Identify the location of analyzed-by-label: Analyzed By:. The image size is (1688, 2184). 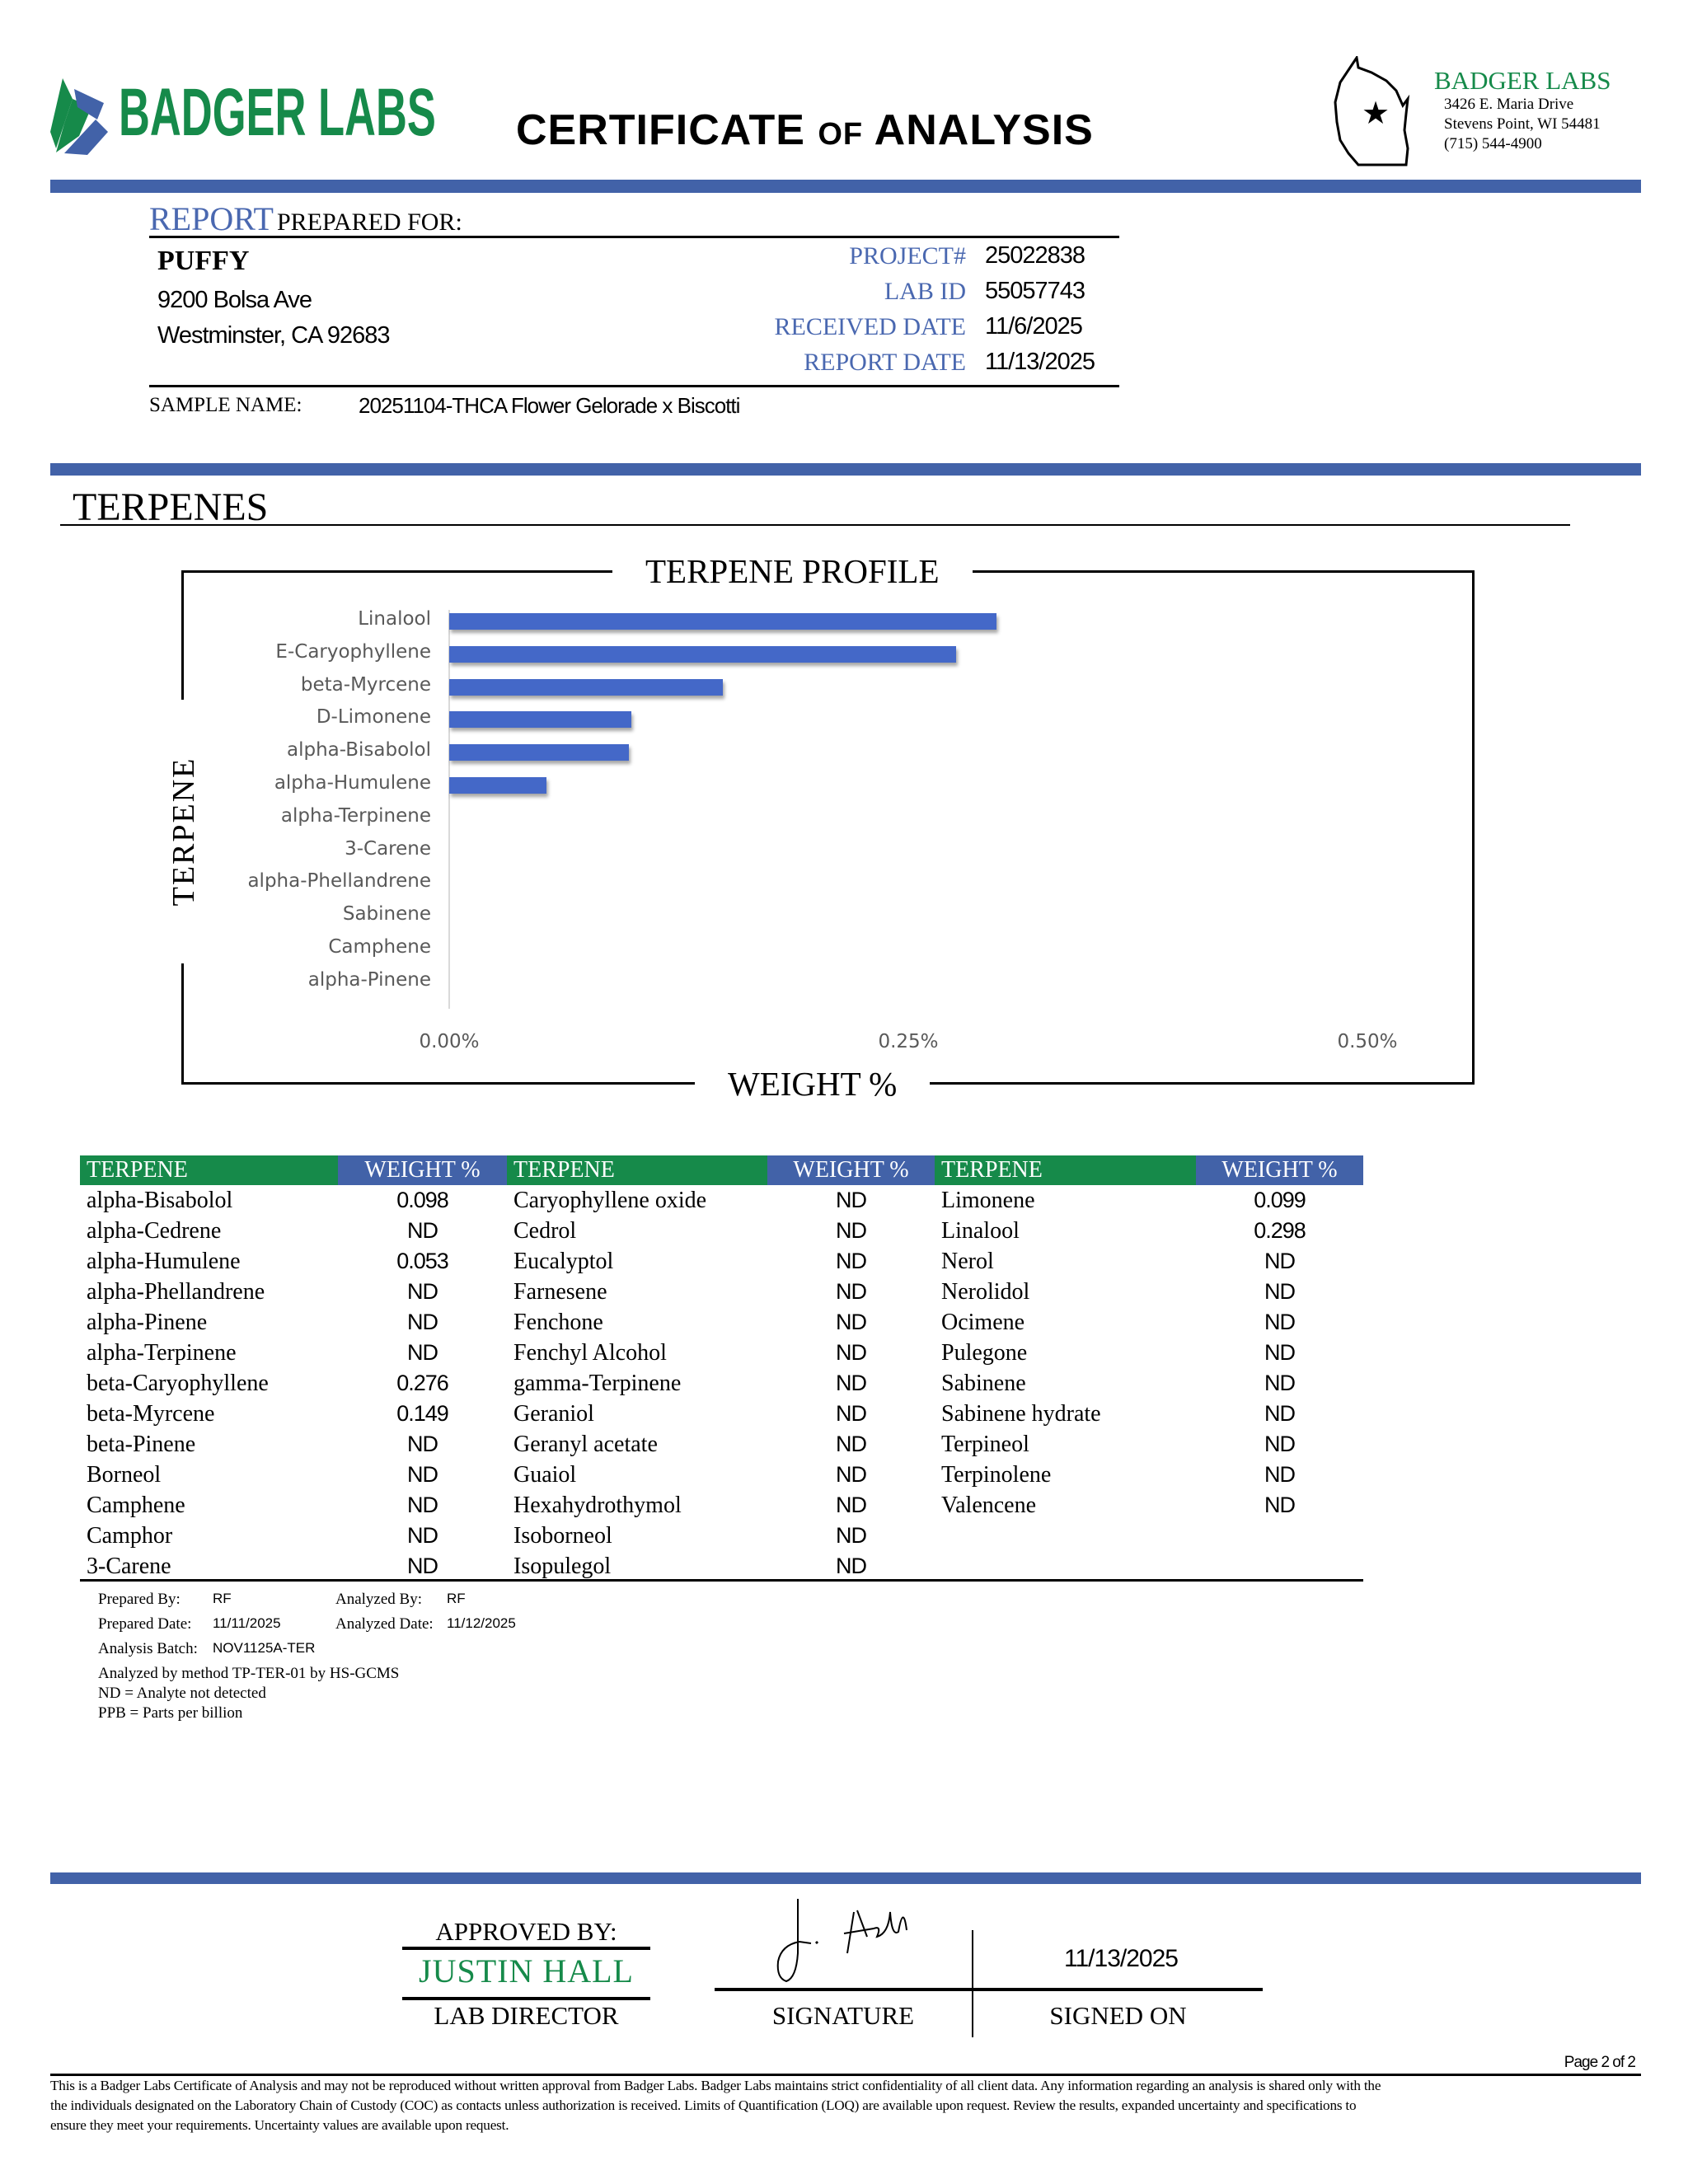
(379, 1599).